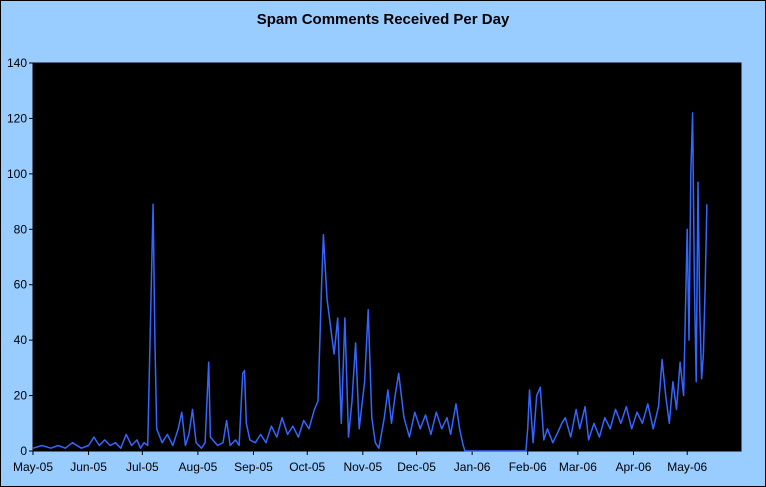 The image size is (766, 487). Describe the element at coordinates (578, 467) in the screenshot. I see `x-tick-label: Mar-06` at that location.